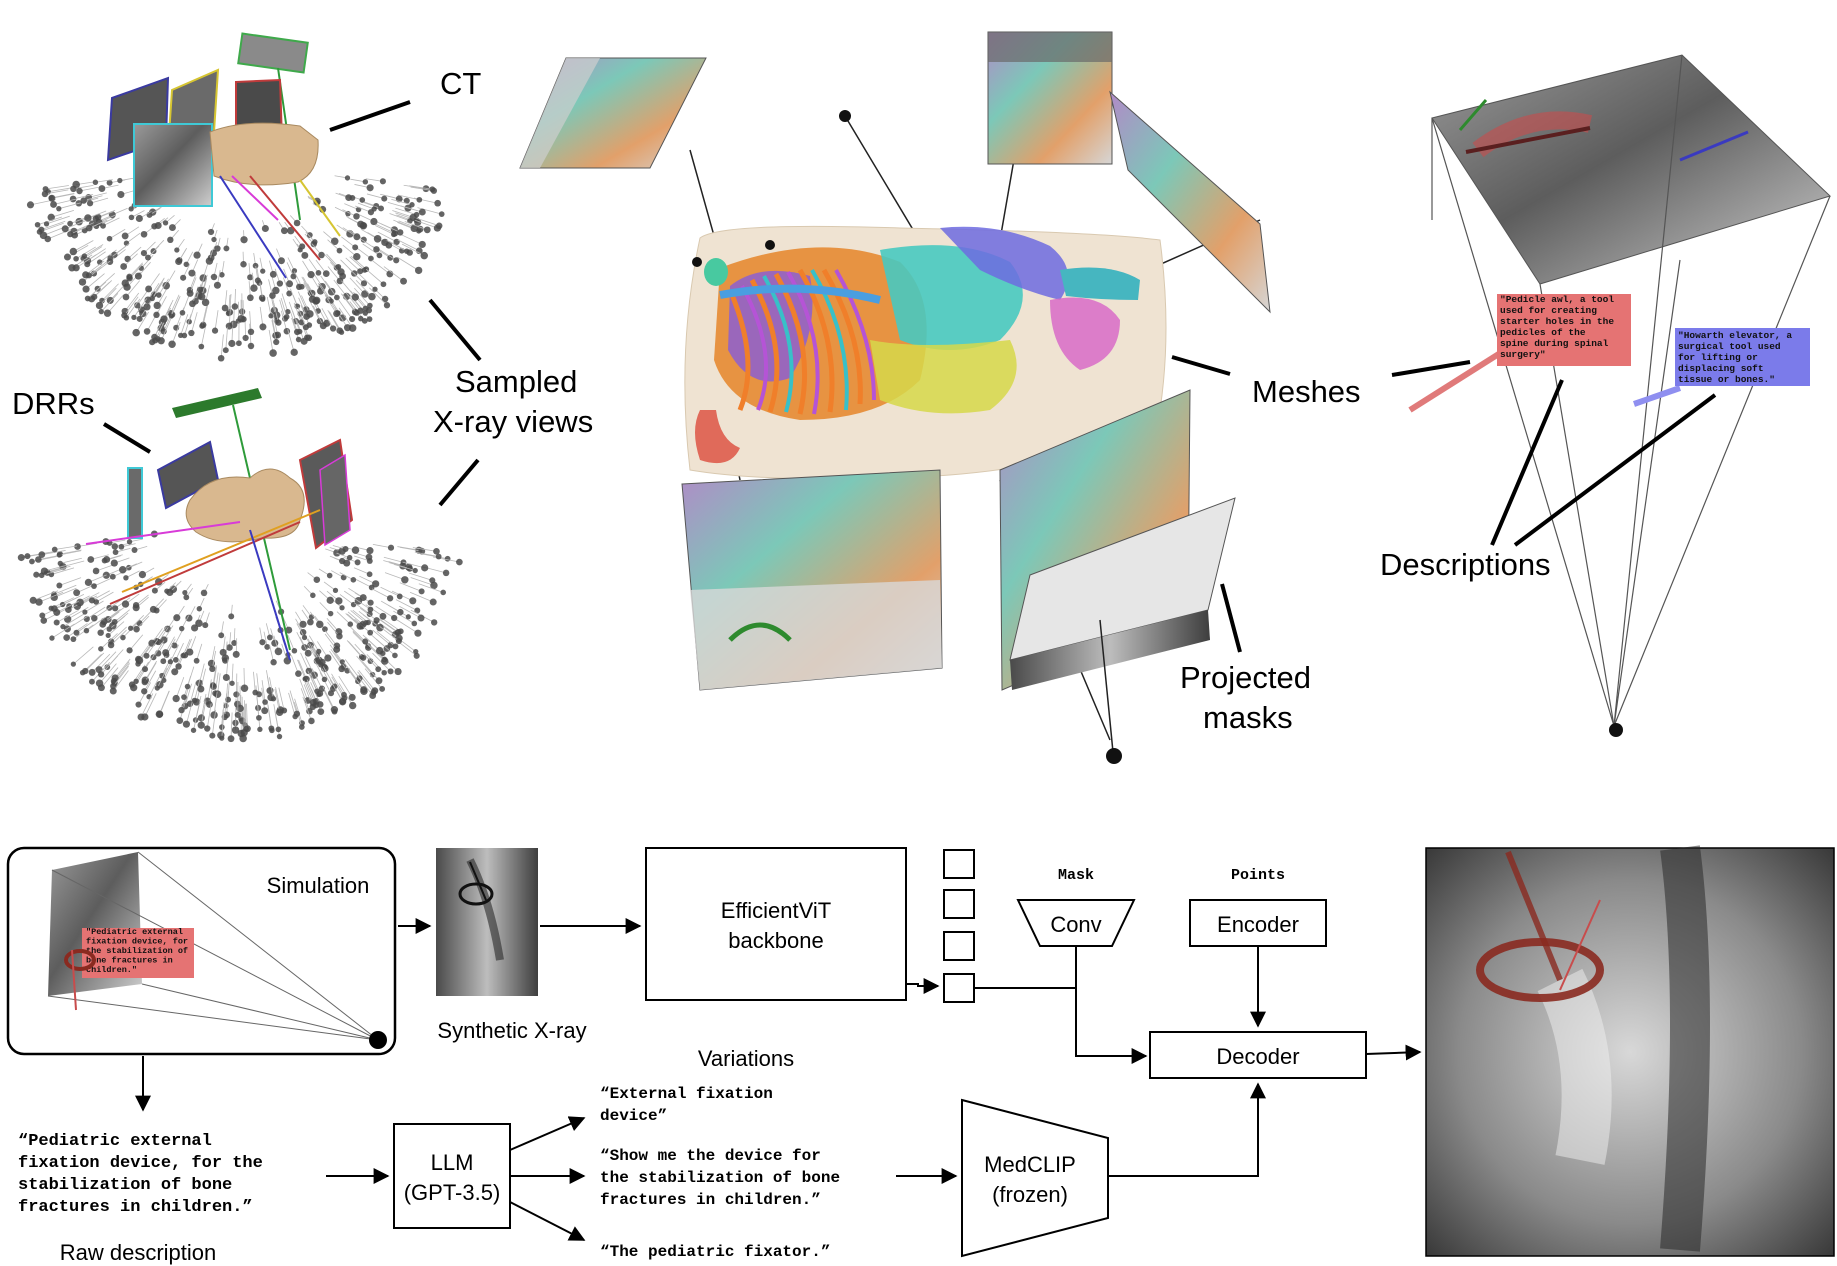 Image resolution: width=1837 pixels, height=1266 pixels. I want to click on ct-label: CT, so click(460, 83).